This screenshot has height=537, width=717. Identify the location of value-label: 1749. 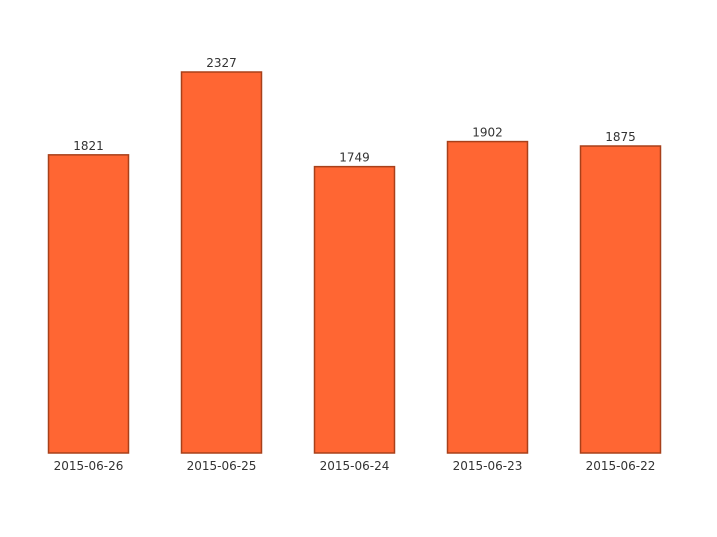
(354, 158).